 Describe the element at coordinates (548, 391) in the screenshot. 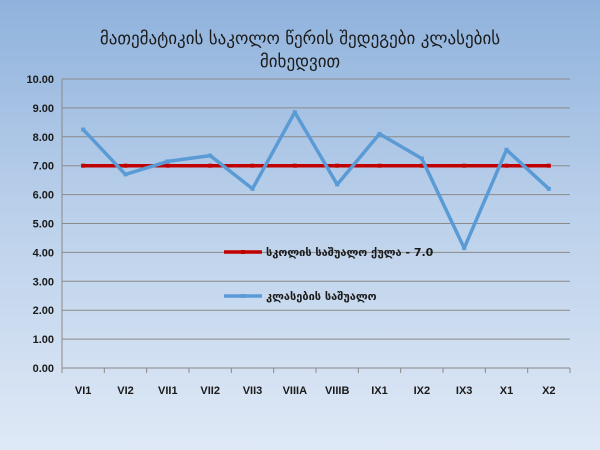

I see `x-tick-label: X2` at that location.